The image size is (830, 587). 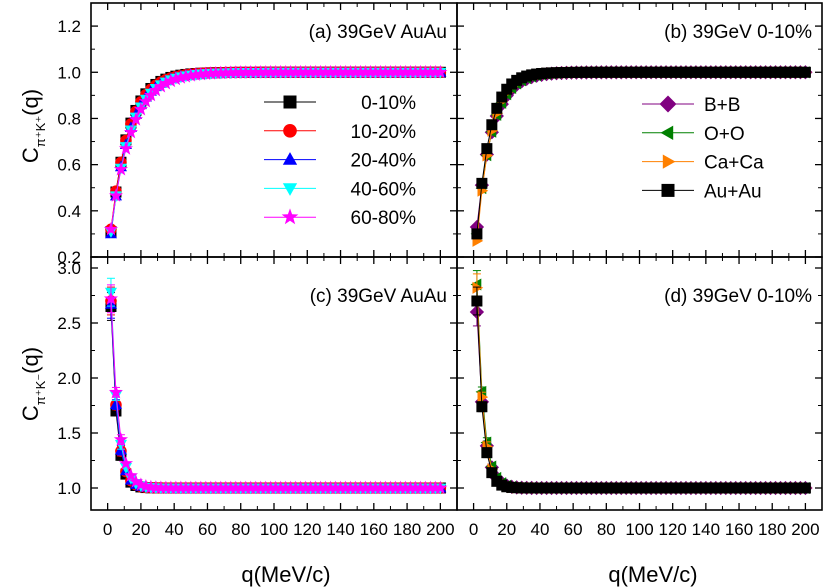 What do you see at coordinates (388, 103) in the screenshot?
I see `legend-label: 0-10%` at bounding box center [388, 103].